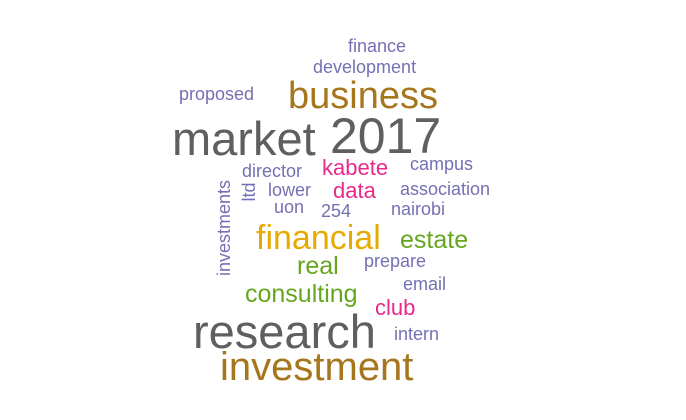 The image size is (686, 420). Describe the element at coordinates (377, 46) in the screenshot. I see `word-finance: finance` at that location.